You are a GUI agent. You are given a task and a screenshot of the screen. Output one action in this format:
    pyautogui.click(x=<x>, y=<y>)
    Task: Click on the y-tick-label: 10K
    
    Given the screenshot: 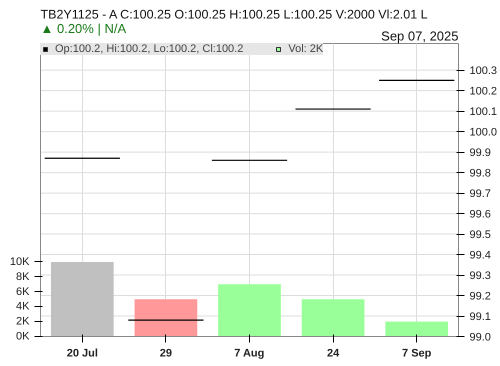 What is the action you would take?
    pyautogui.click(x=20, y=262)
    